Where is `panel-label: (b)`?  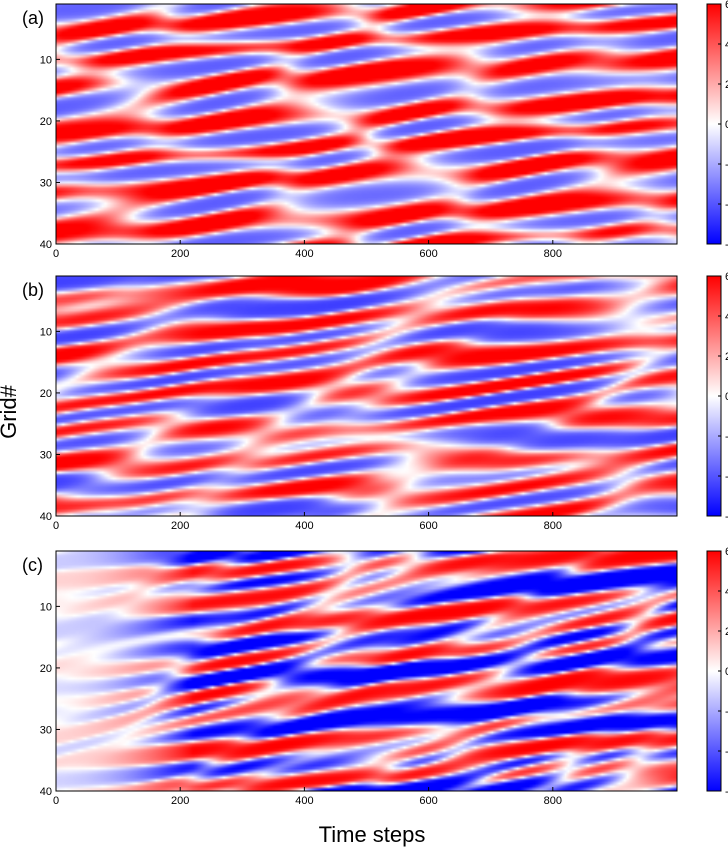
panel-label: (b) is located at coordinates (33, 290).